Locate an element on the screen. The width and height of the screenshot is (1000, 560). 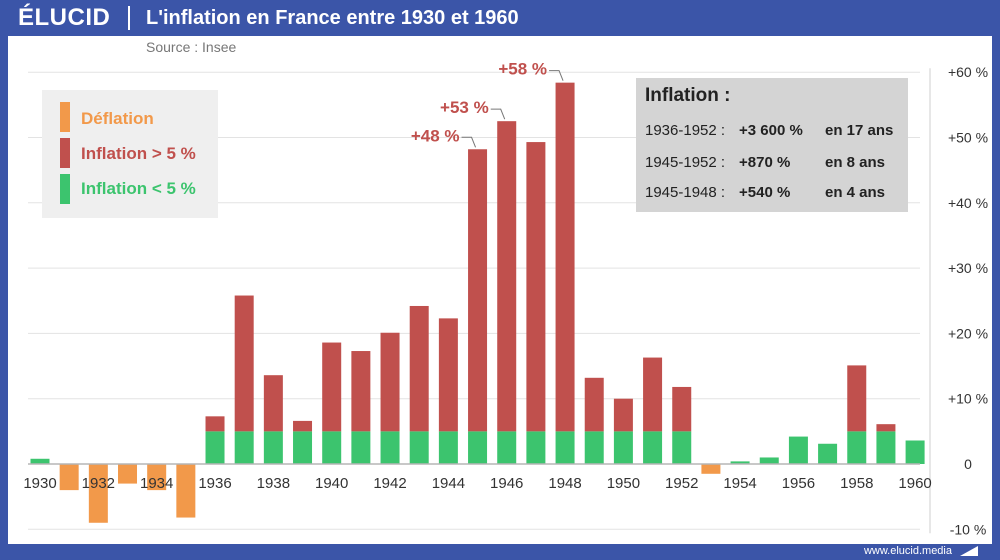
x-tick-label: 1956 is located at coordinates (798, 483).